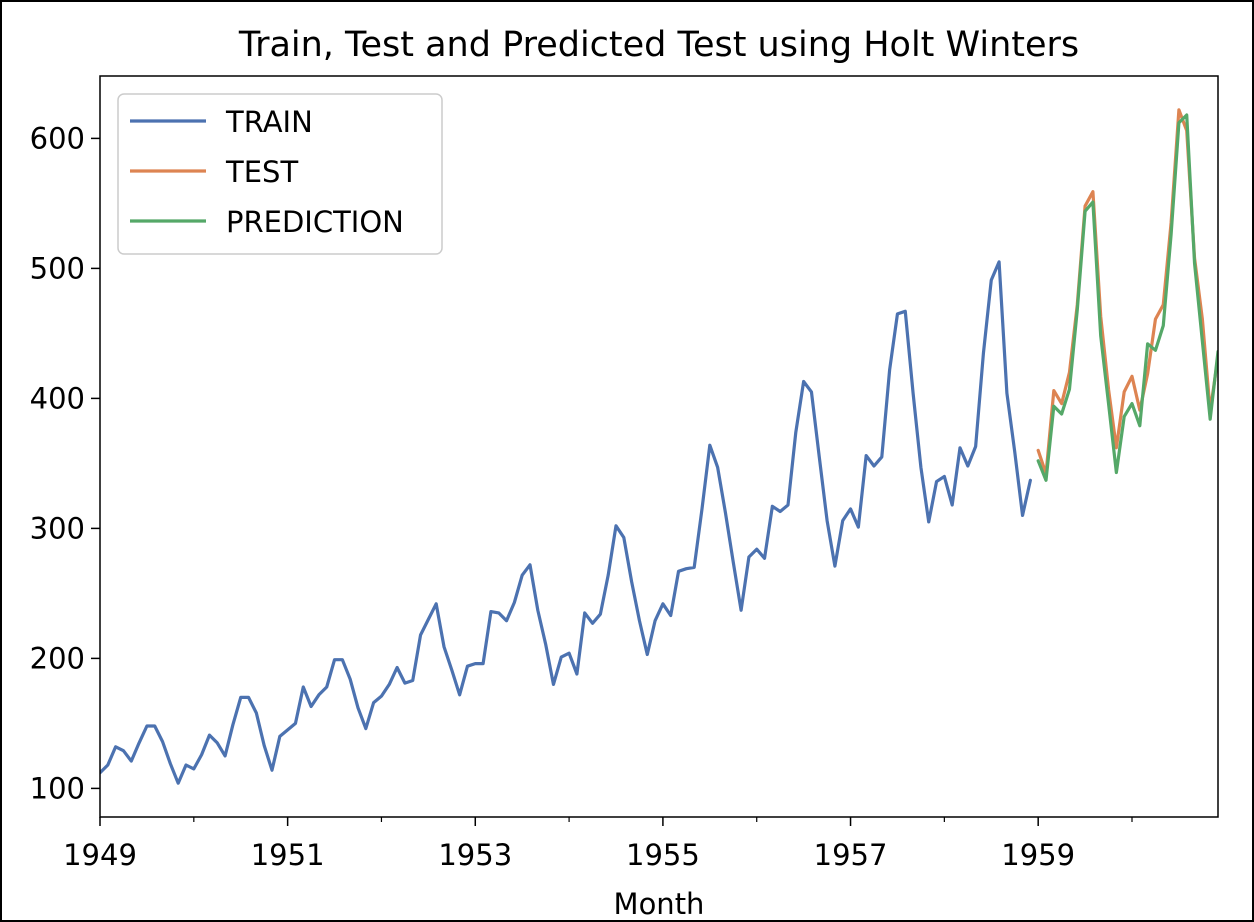  I want to click on legend-label: PREDICTION, so click(315, 222).